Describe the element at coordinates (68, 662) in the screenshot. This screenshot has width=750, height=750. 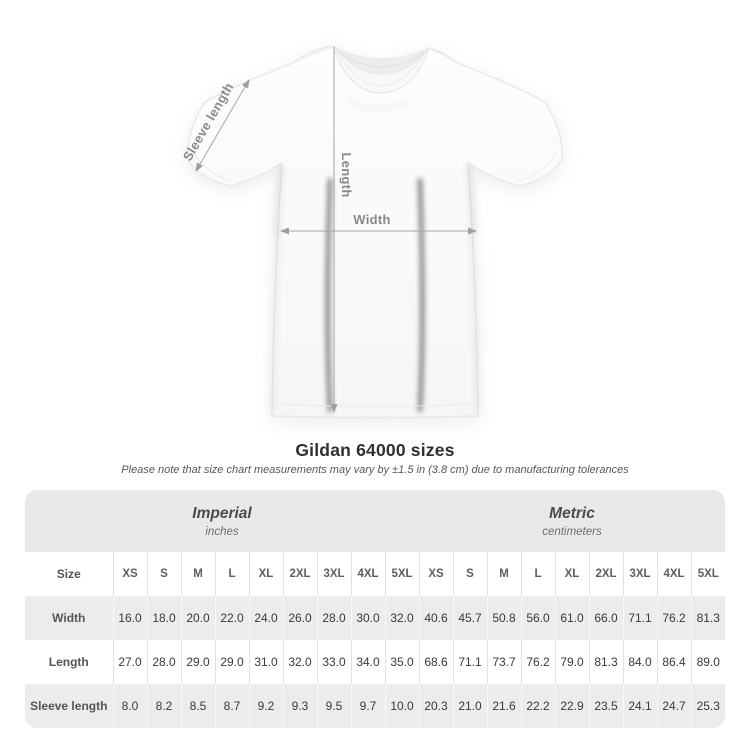
I see `measurement-label: Length` at that location.